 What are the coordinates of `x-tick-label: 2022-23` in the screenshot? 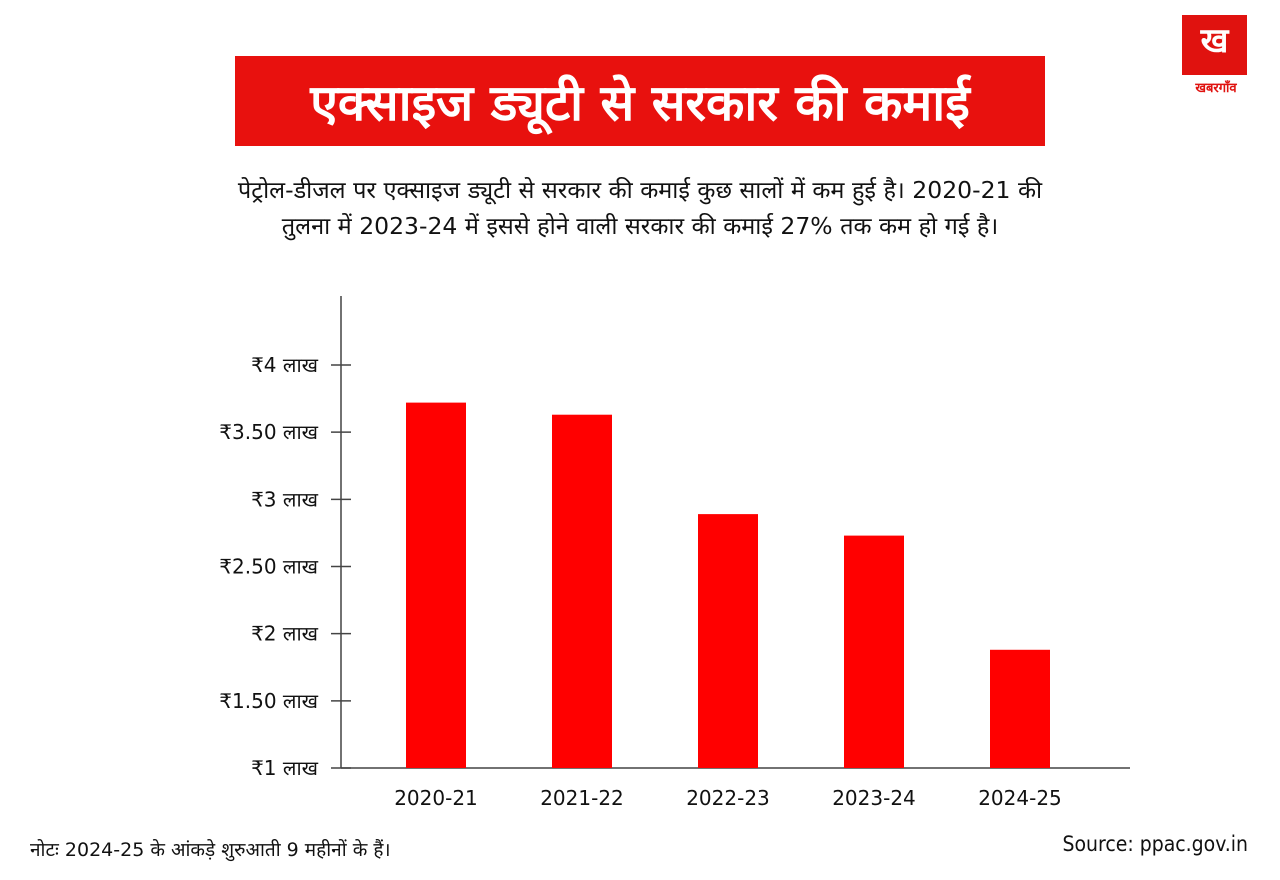 It's located at (728, 798).